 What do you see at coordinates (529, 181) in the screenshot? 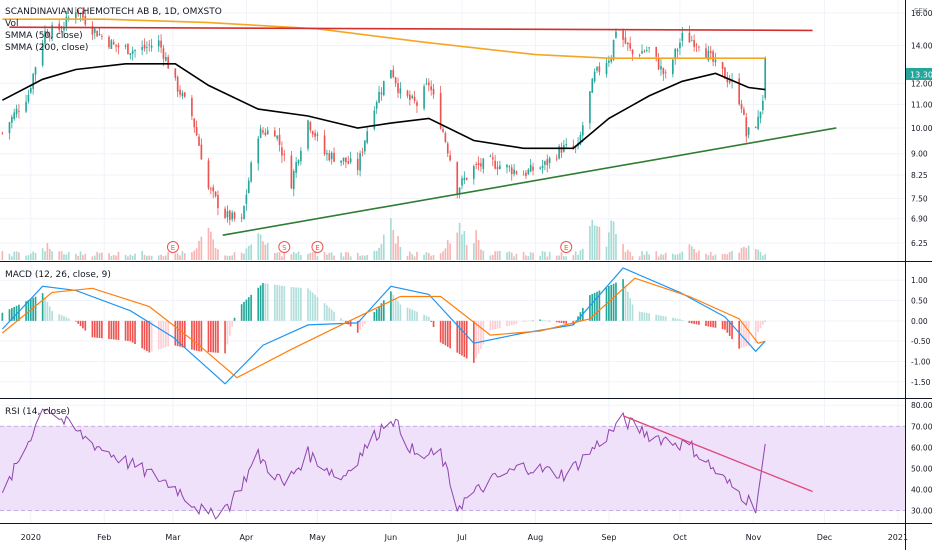
I see `support-trendline` at bounding box center [529, 181].